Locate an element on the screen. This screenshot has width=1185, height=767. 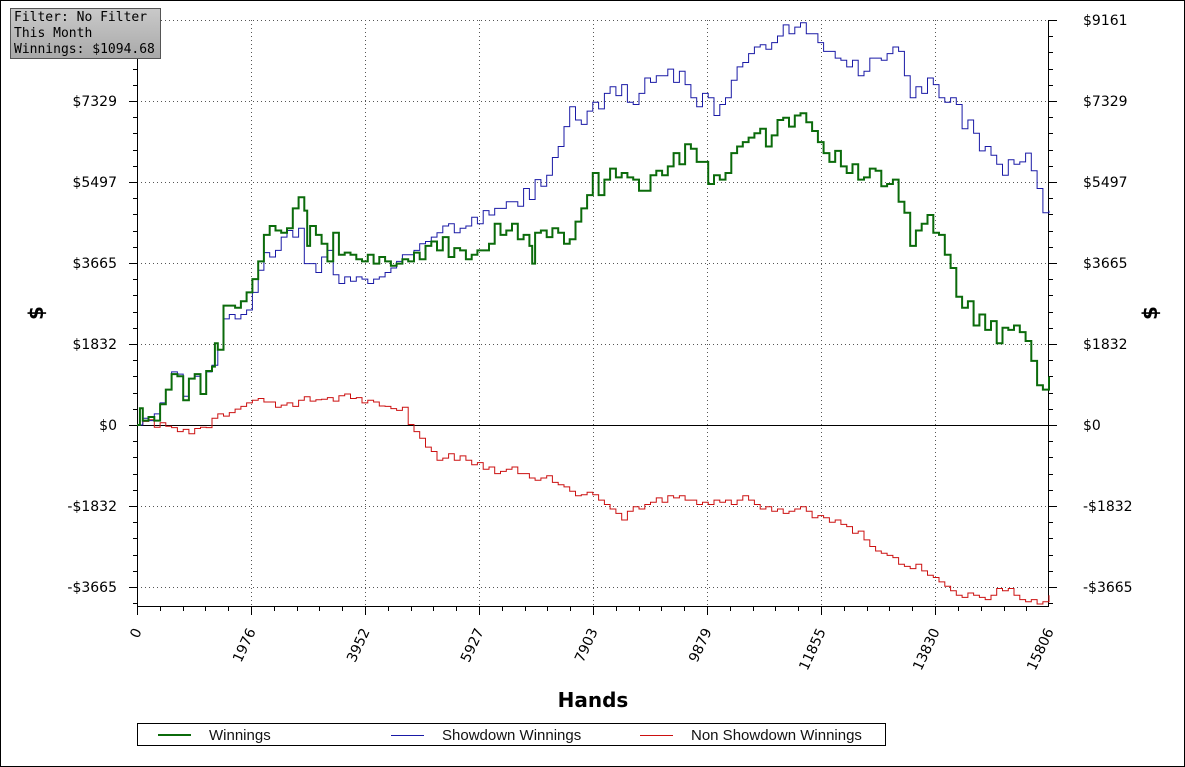
y-tick-label-right: $5497 is located at coordinates (1105, 183).